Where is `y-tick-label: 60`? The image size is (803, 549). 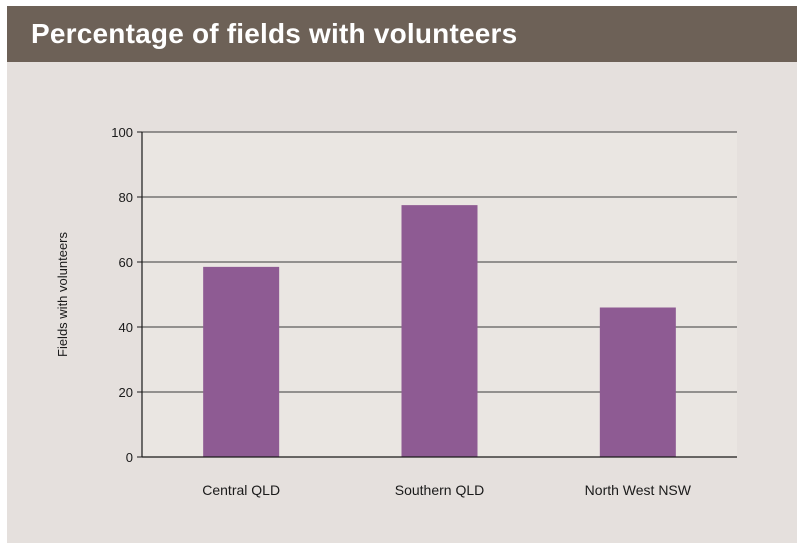 y-tick-label: 60 is located at coordinates (126, 262).